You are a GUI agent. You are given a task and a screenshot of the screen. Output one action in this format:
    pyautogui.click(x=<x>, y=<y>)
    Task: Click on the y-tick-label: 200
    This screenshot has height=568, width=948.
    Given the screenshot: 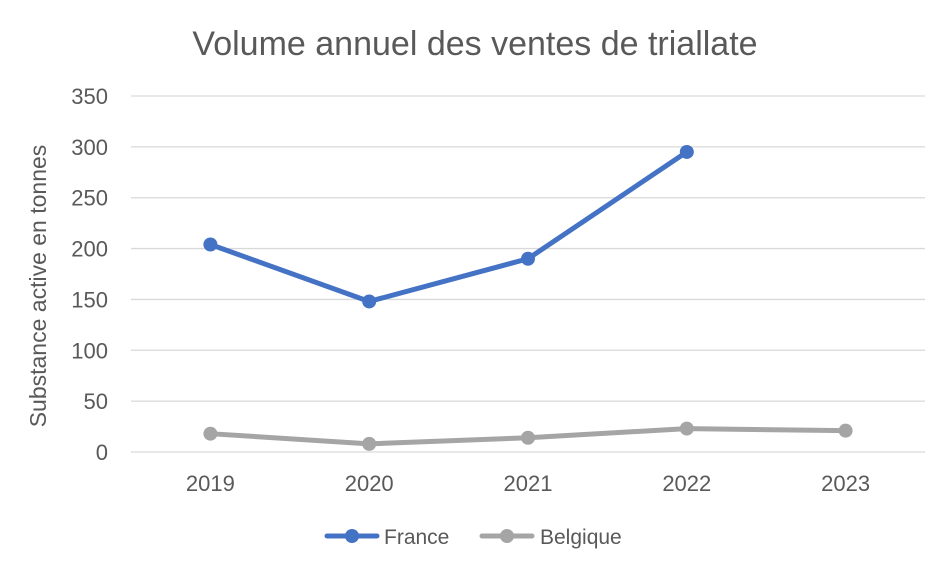 What is the action you would take?
    pyautogui.click(x=89, y=249)
    